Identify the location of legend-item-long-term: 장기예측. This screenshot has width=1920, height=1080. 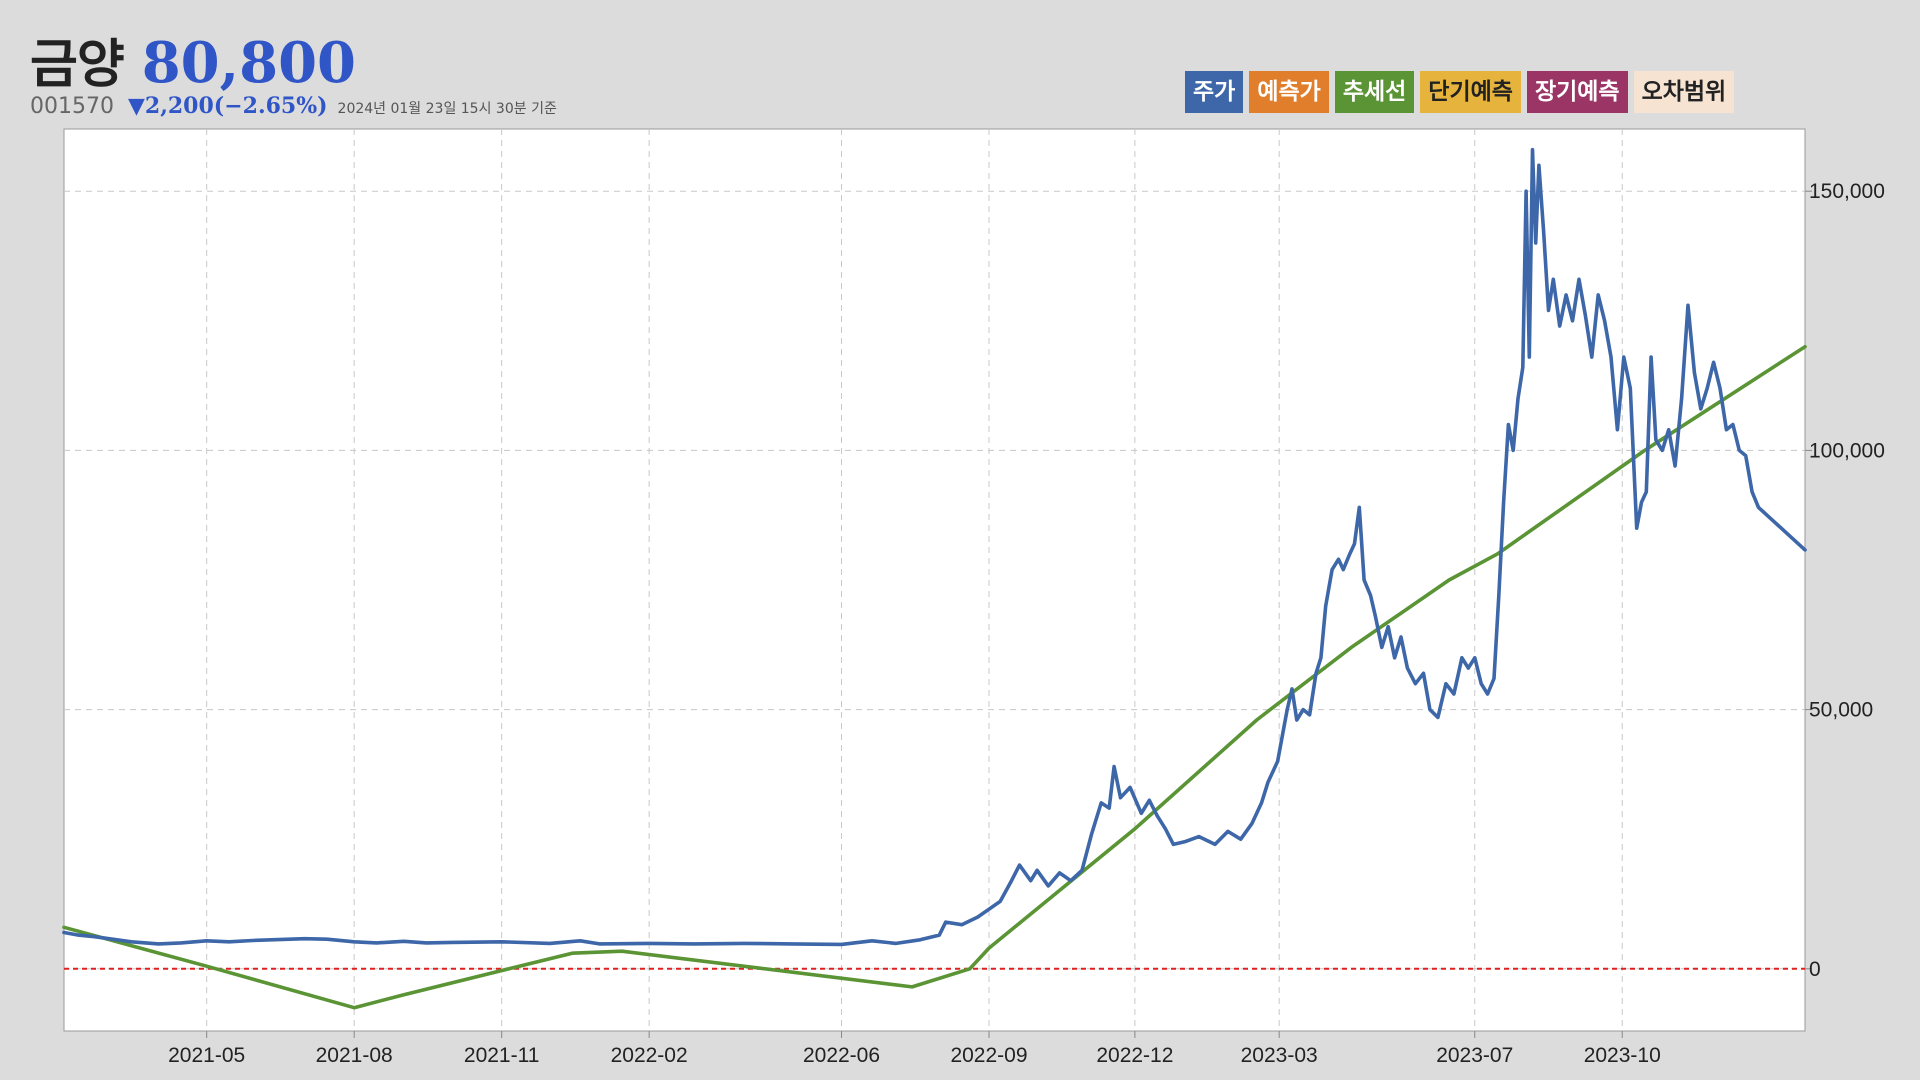
(1577, 92).